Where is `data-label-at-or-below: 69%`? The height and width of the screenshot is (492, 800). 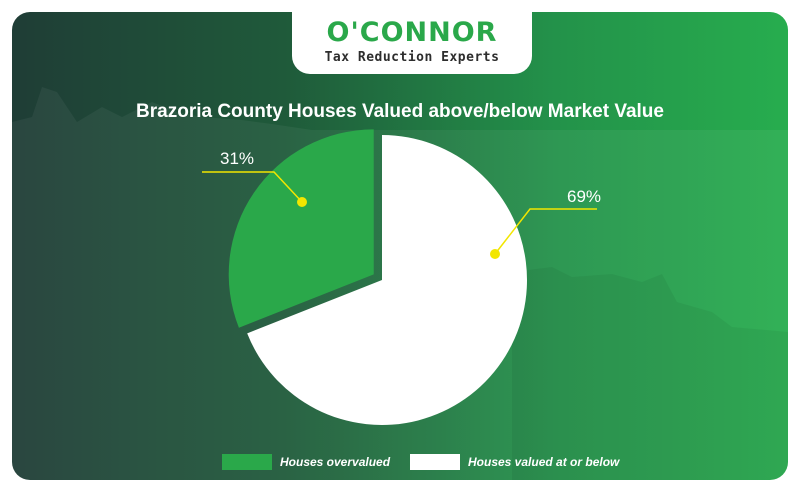
data-label-at-or-below: 69% is located at coordinates (584, 196).